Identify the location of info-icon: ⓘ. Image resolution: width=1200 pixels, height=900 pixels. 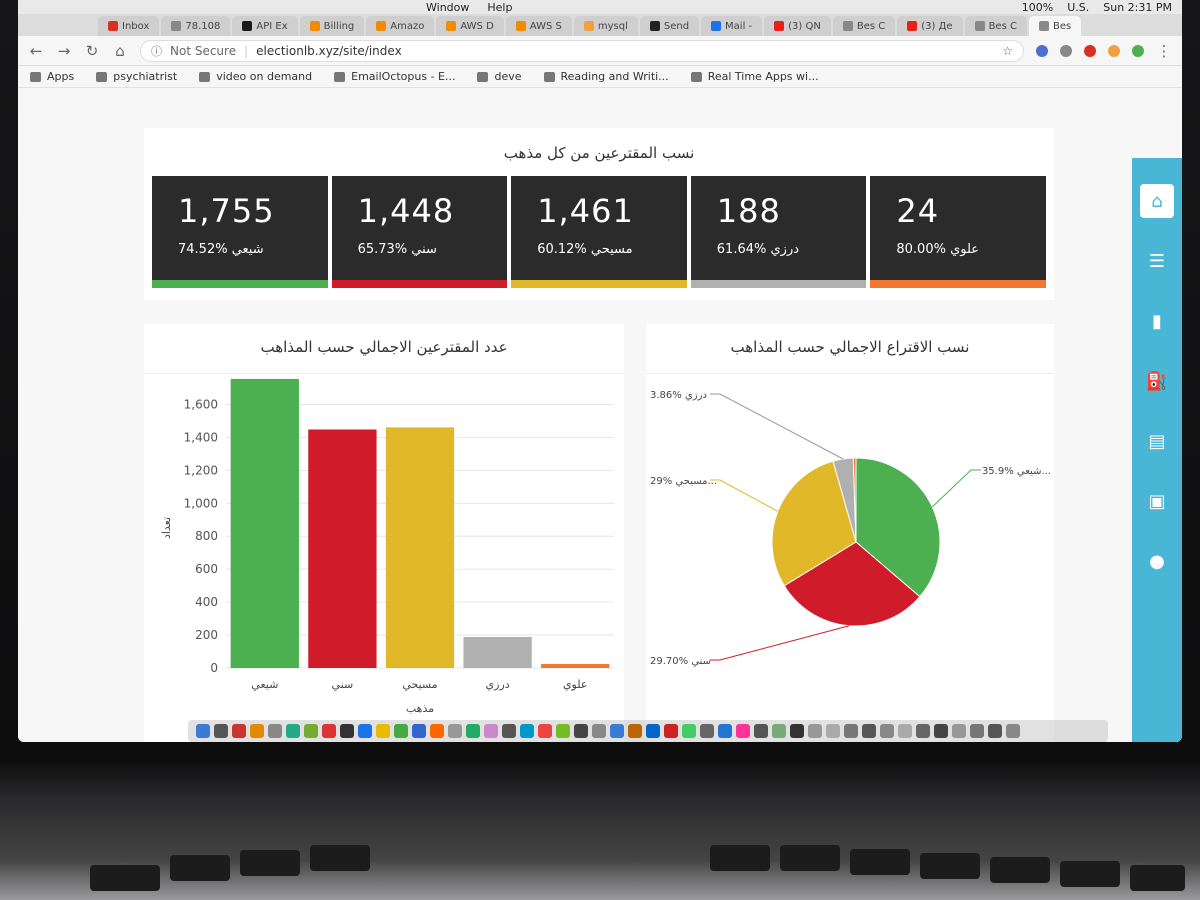
(156, 51).